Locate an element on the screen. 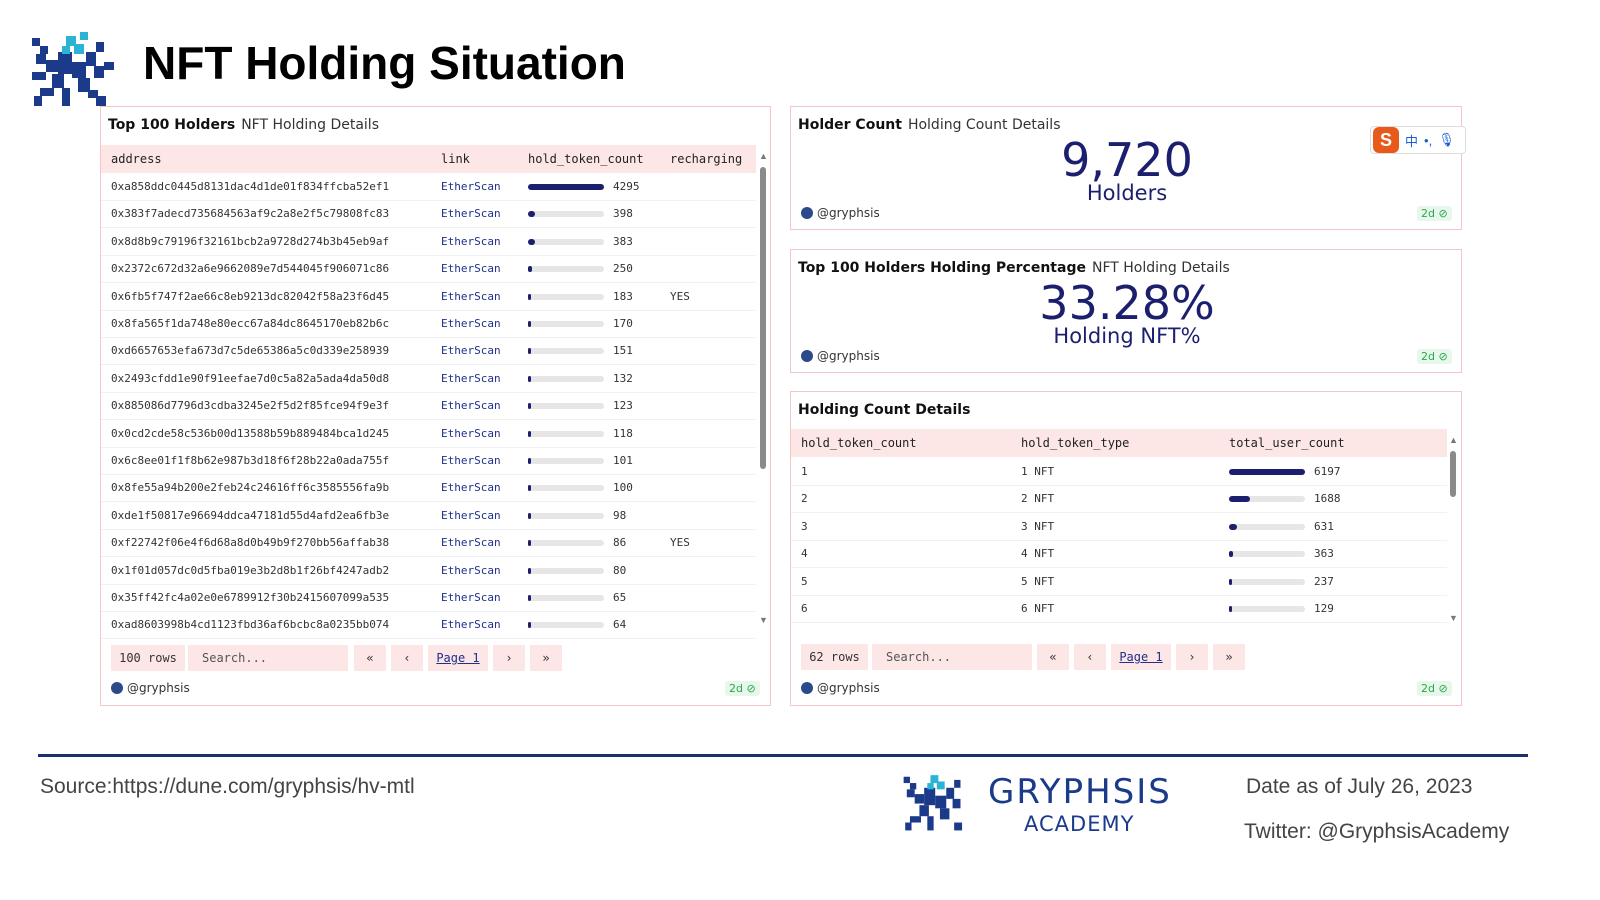  count-cell: 101 is located at coordinates (623, 460).